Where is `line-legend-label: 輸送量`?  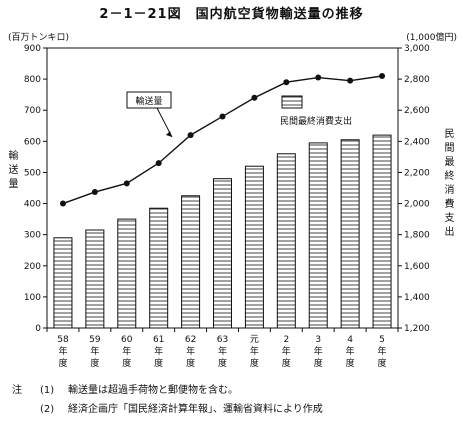 line-legend-label: 輸送量 is located at coordinates (148, 101).